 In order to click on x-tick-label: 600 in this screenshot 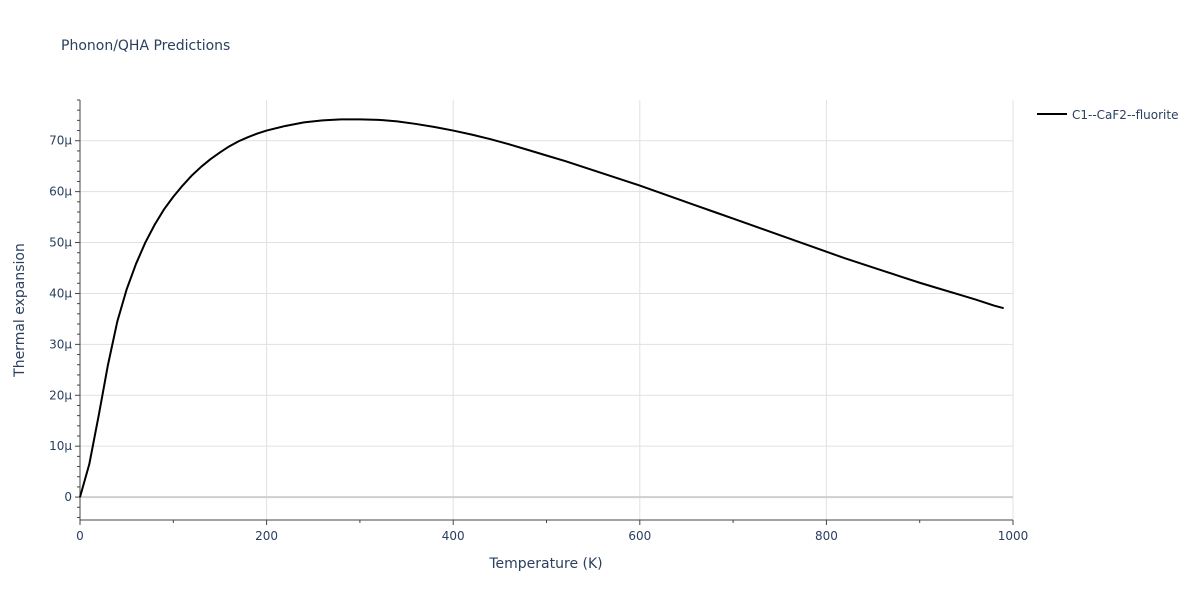, I will do `click(639, 536)`.